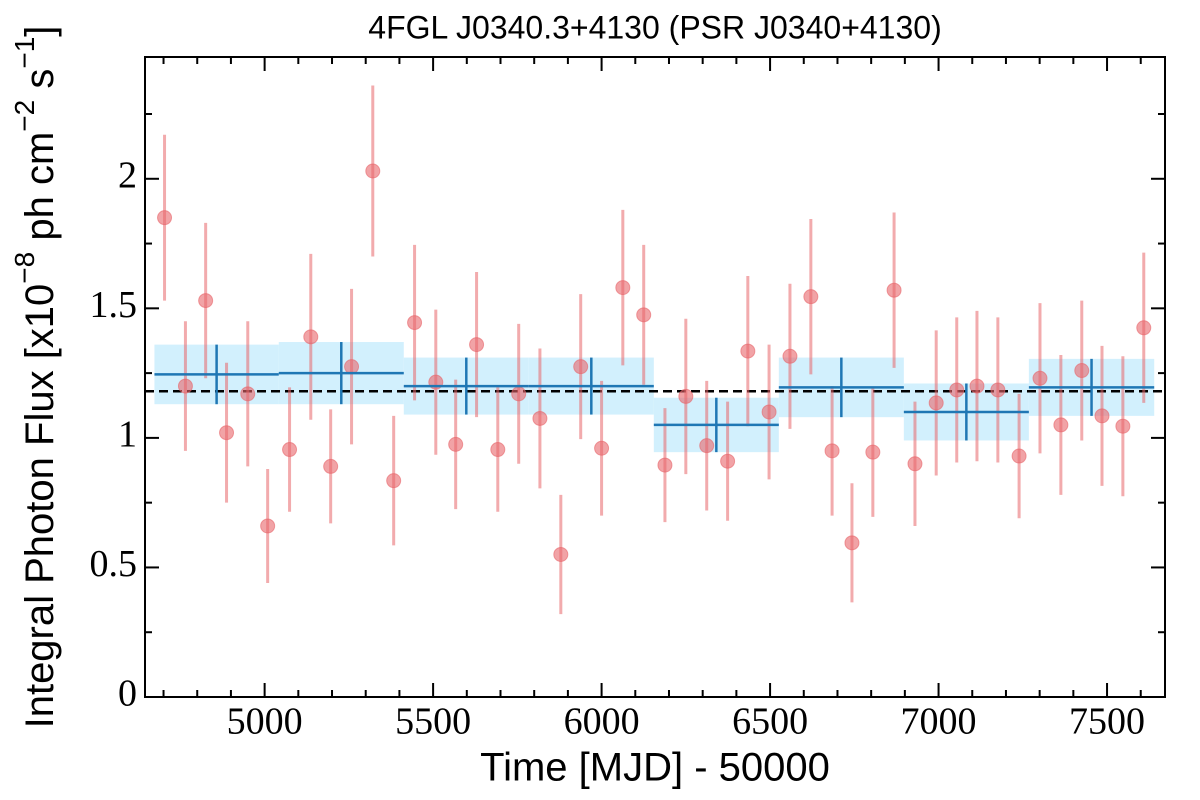 The image size is (1200, 800). Describe the element at coordinates (24, 53) in the screenshot. I see `y-label-superscript: −1` at that location.